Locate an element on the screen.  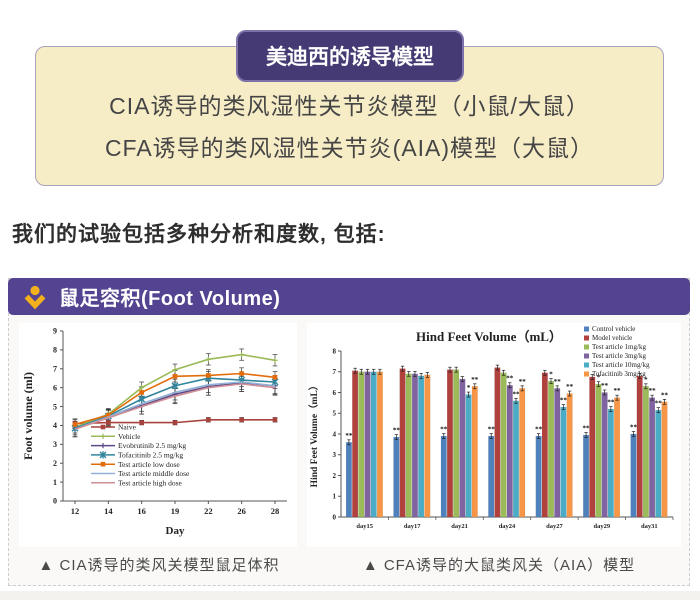
svg-text: day31 is located at coordinates (649, 526).